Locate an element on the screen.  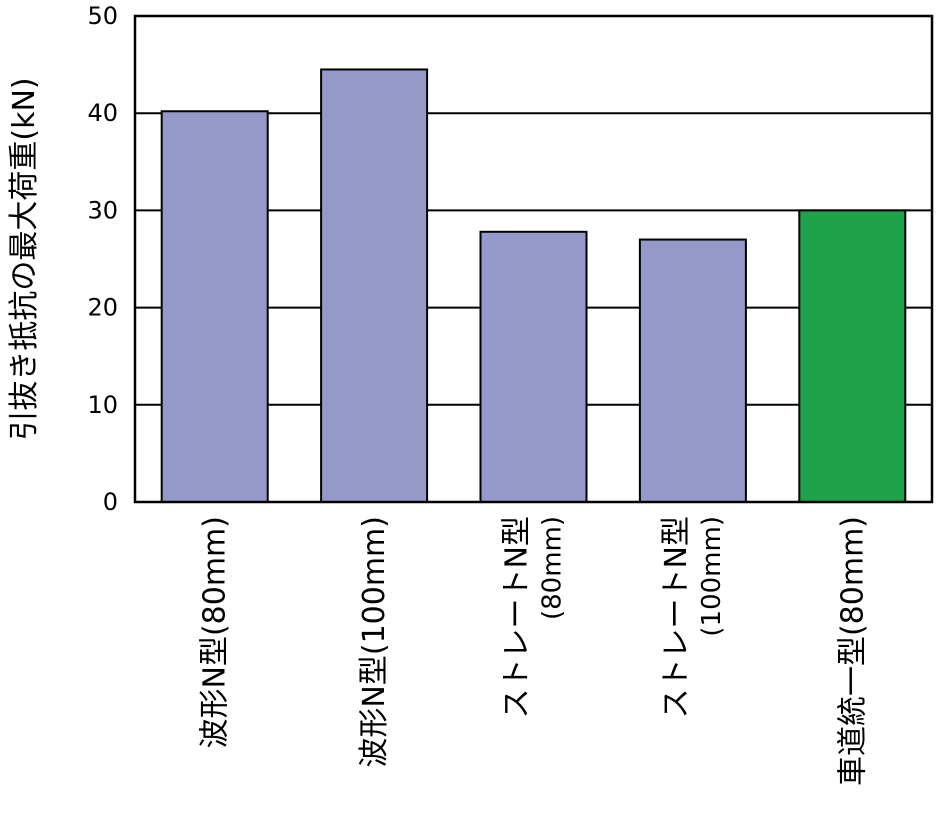
x-tick-label: ストレートN型 (80mm) is located at coordinates (534, 617).